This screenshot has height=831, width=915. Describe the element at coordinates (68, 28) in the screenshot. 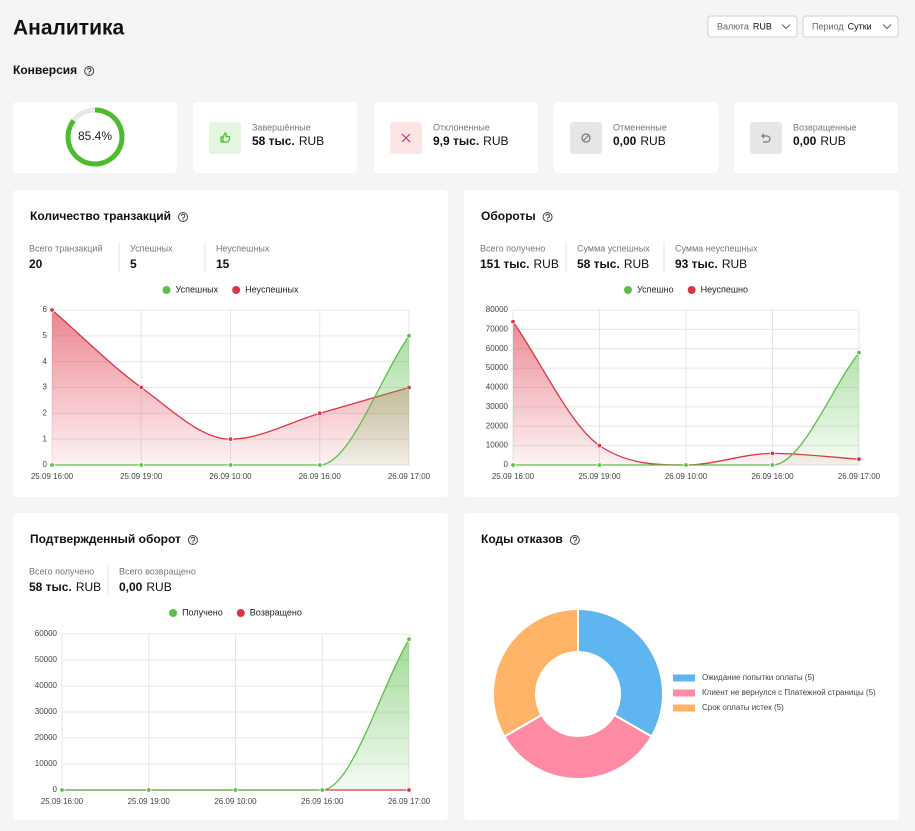

I see `page-title: Аналитика` at that location.